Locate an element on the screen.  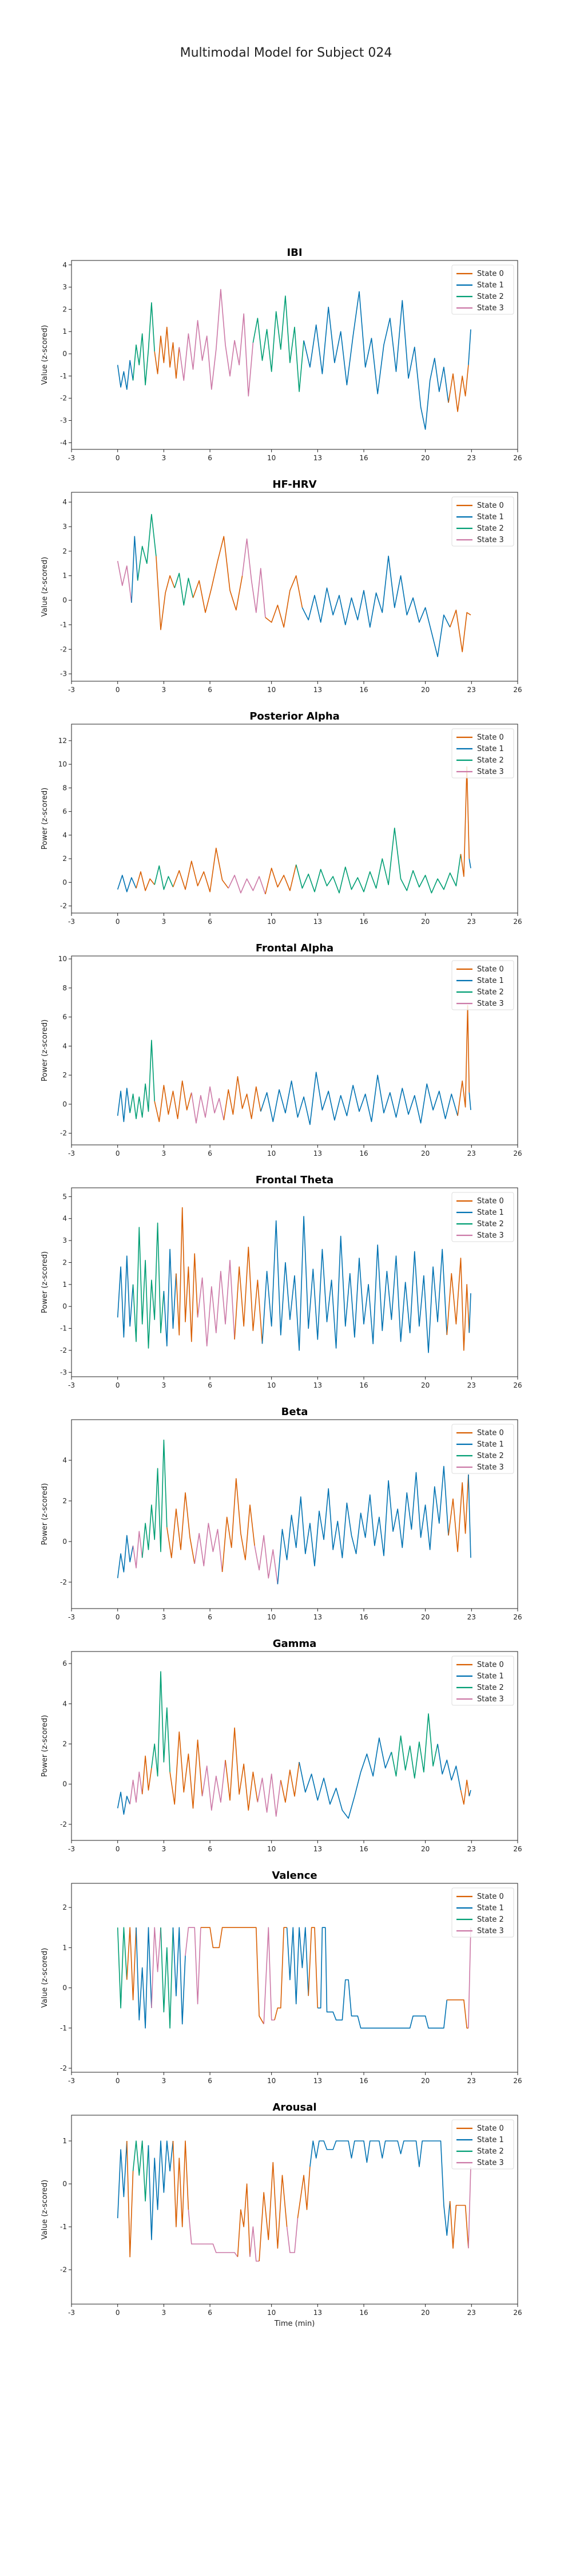
y-tick-label: 8 is located at coordinates (64, 988).